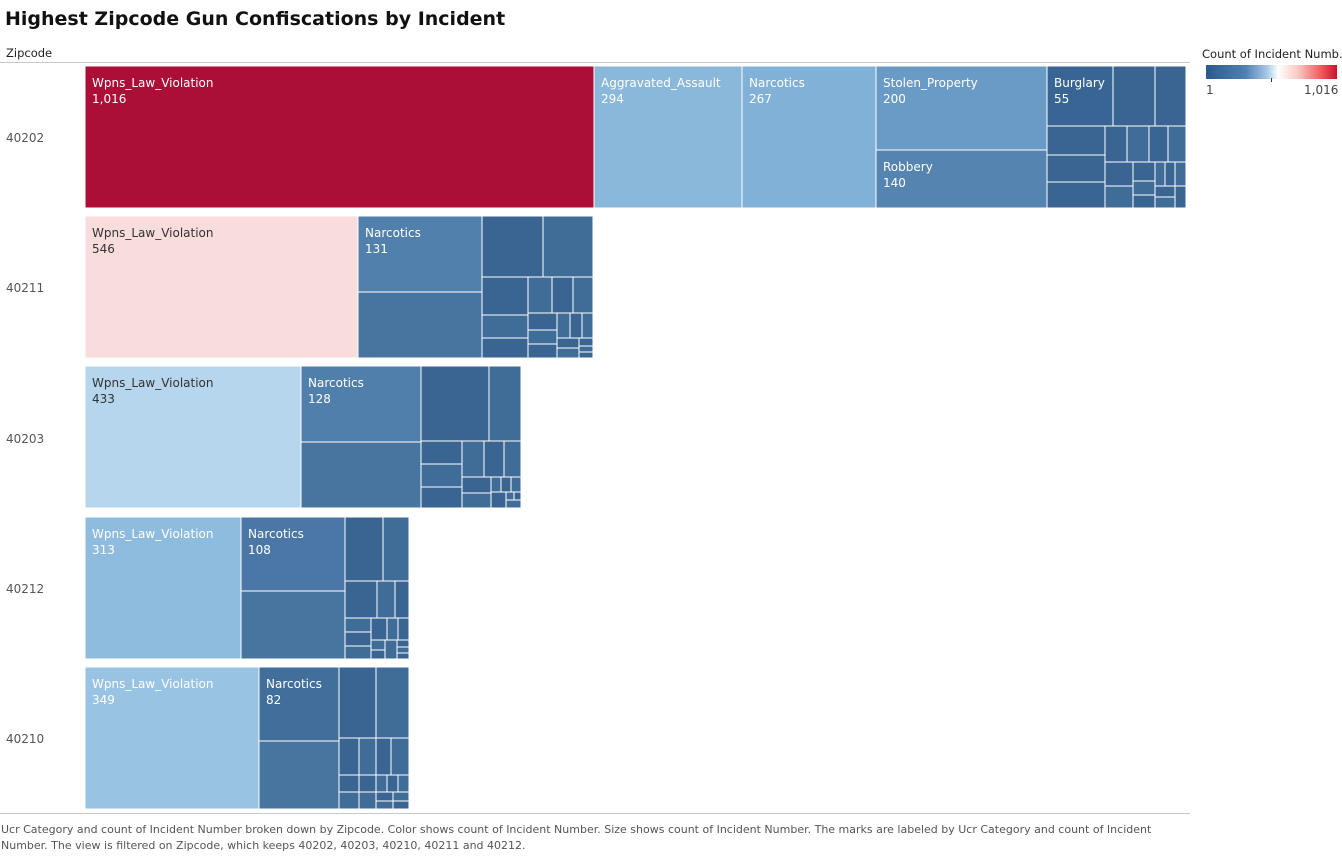 The width and height of the screenshot is (1342, 856). Describe the element at coordinates (668, 137) in the screenshot. I see `treemap-cell-aggravated-assault` at that location.